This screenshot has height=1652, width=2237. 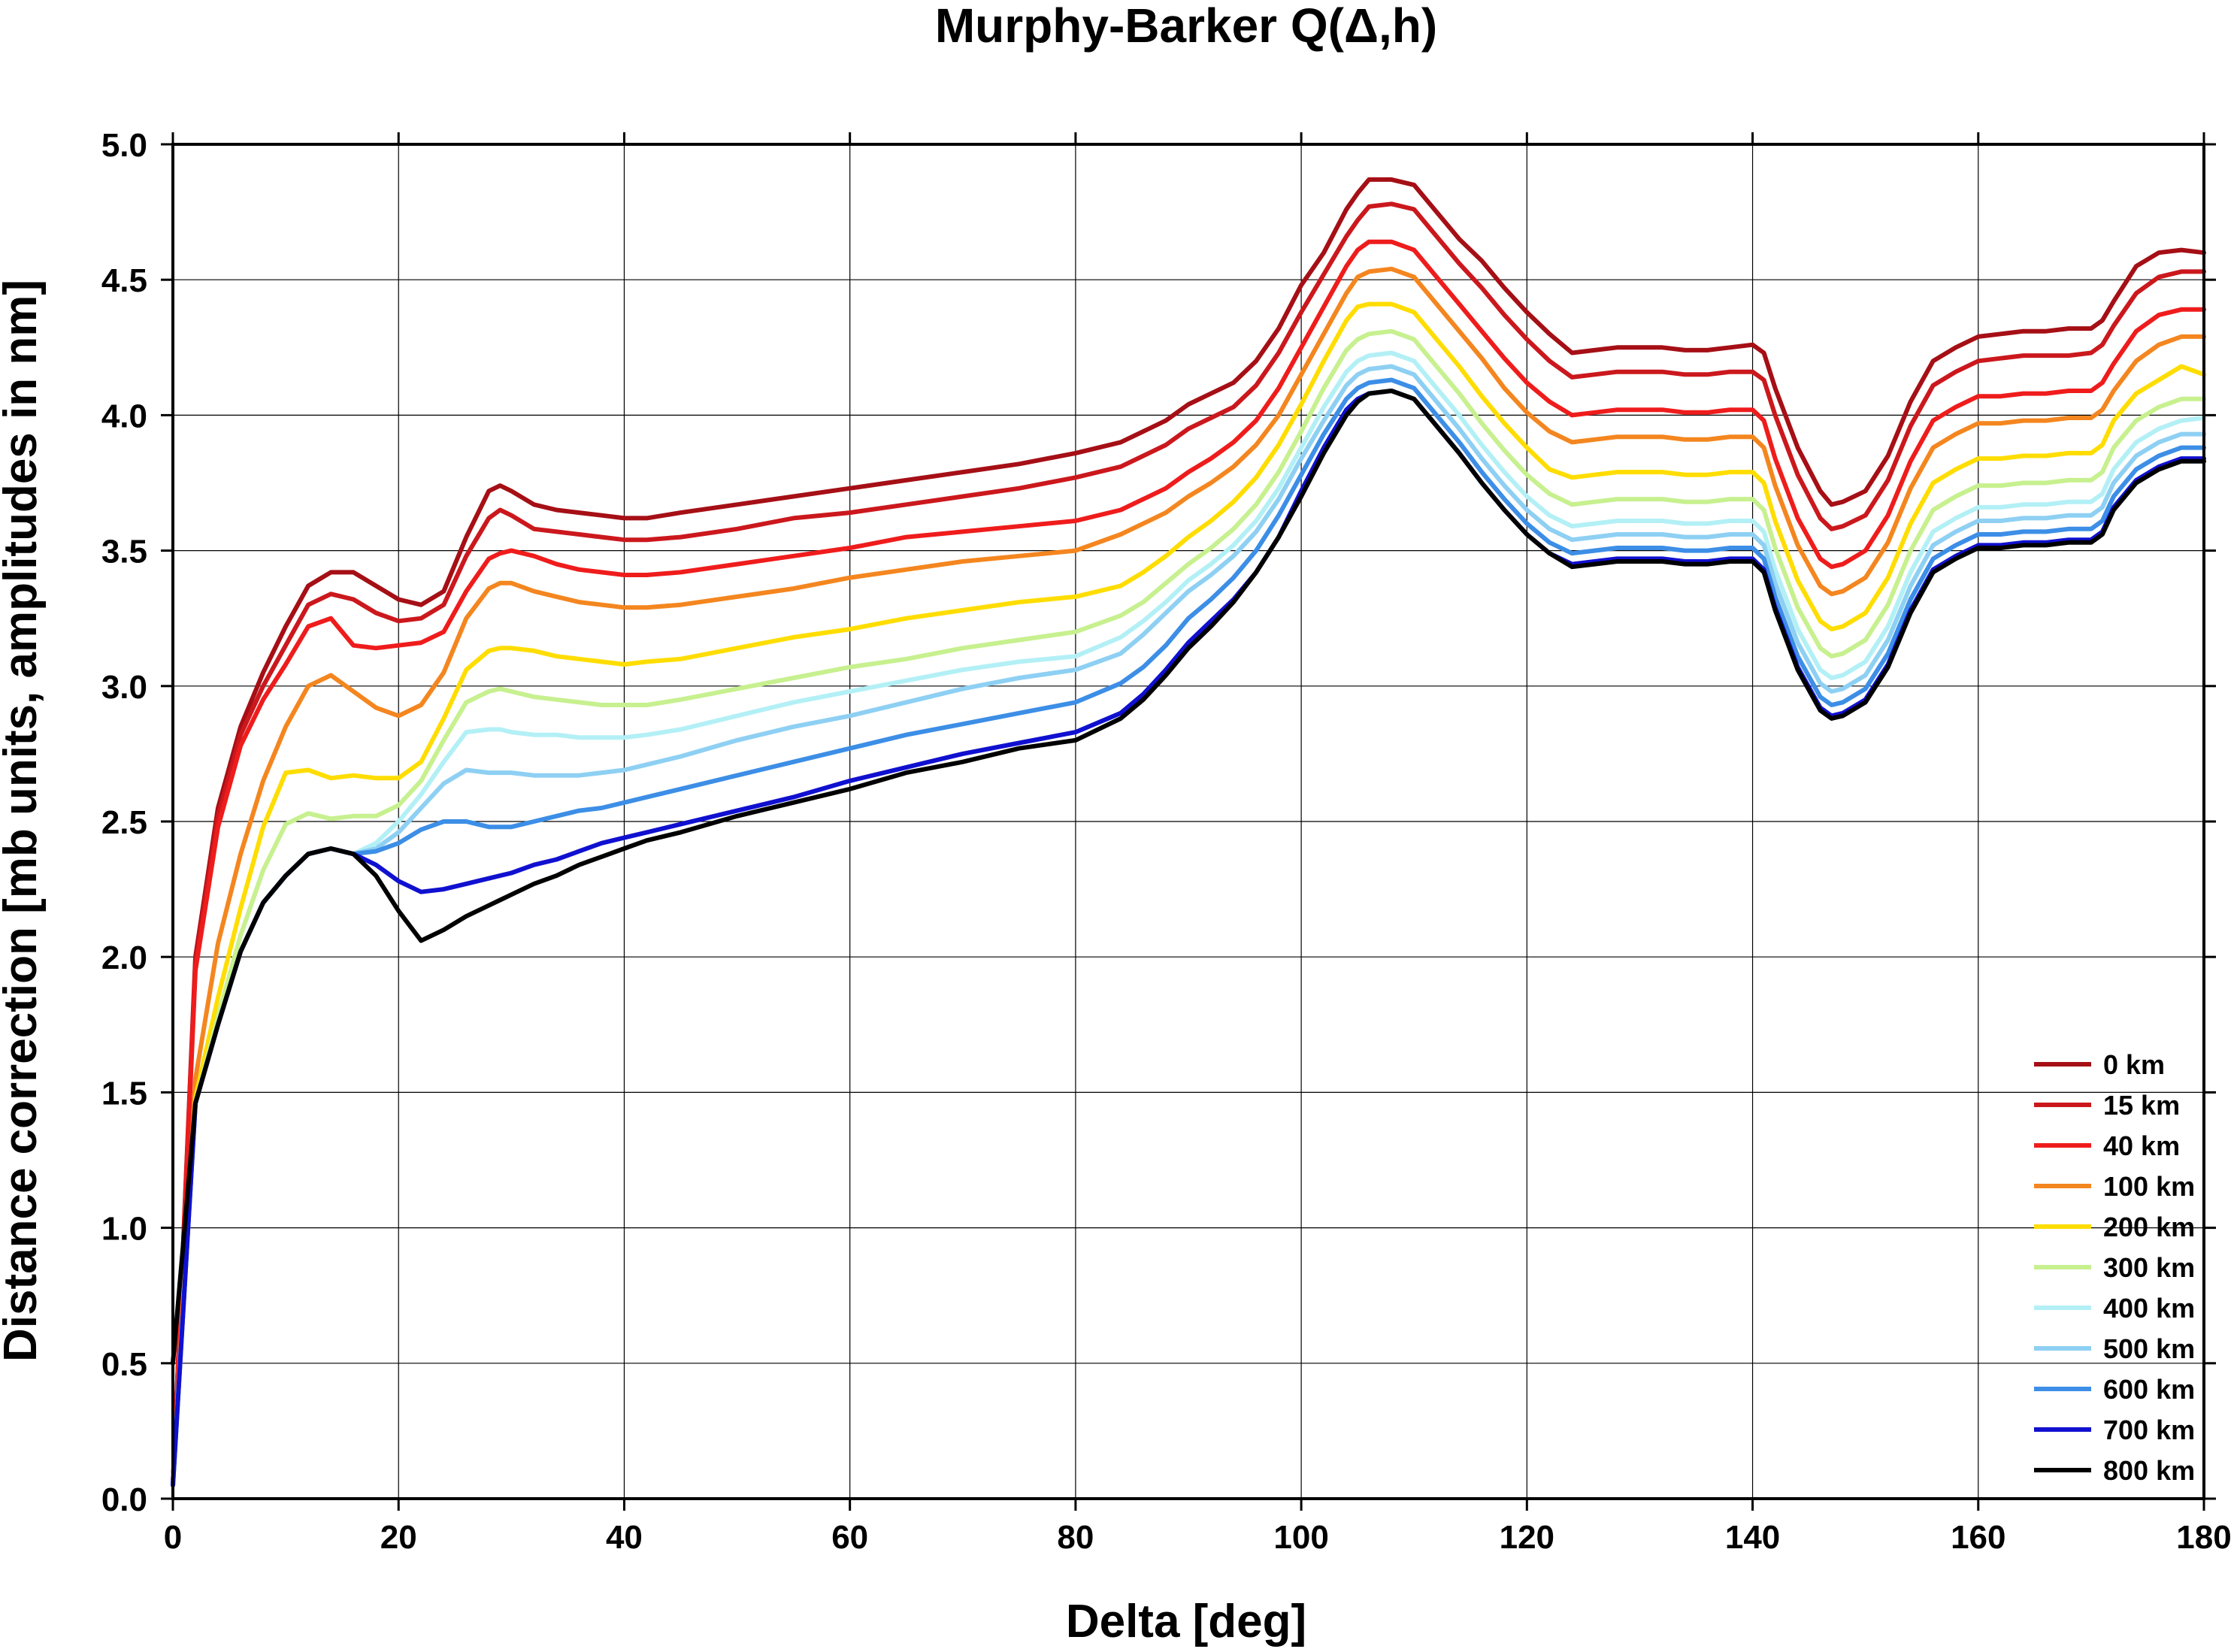 What do you see at coordinates (124, 1365) in the screenshot?
I see `y-tick-label: 0.5` at bounding box center [124, 1365].